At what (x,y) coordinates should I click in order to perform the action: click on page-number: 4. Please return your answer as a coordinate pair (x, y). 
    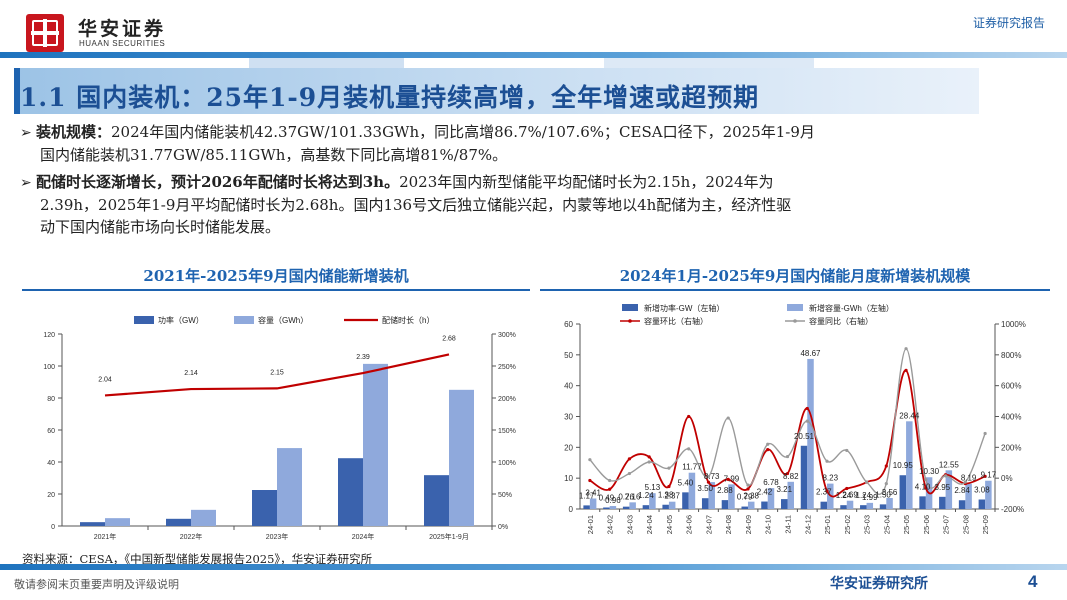
    Looking at the image, I should click on (1033, 581).